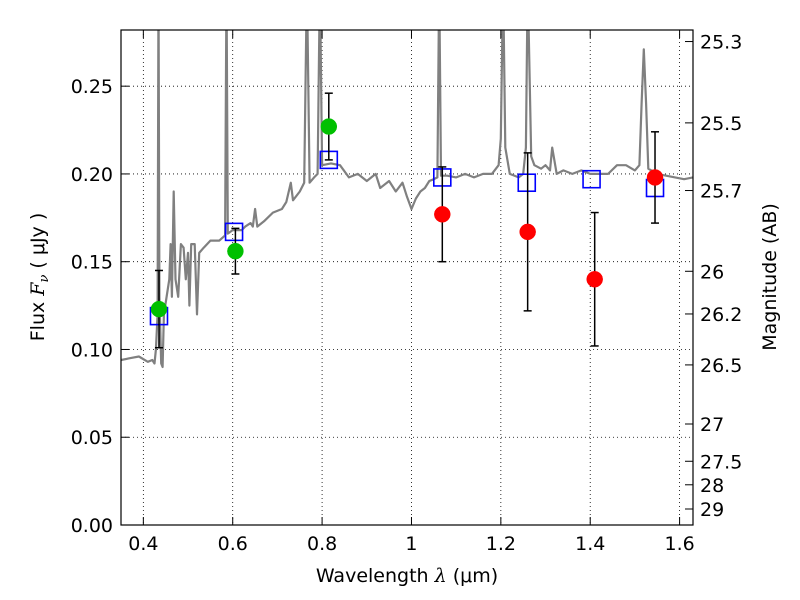 Image resolution: width=800 pixels, height=600 pixels. Describe the element at coordinates (233, 544) in the screenshot. I see `x-tick-label: 0.6` at that location.